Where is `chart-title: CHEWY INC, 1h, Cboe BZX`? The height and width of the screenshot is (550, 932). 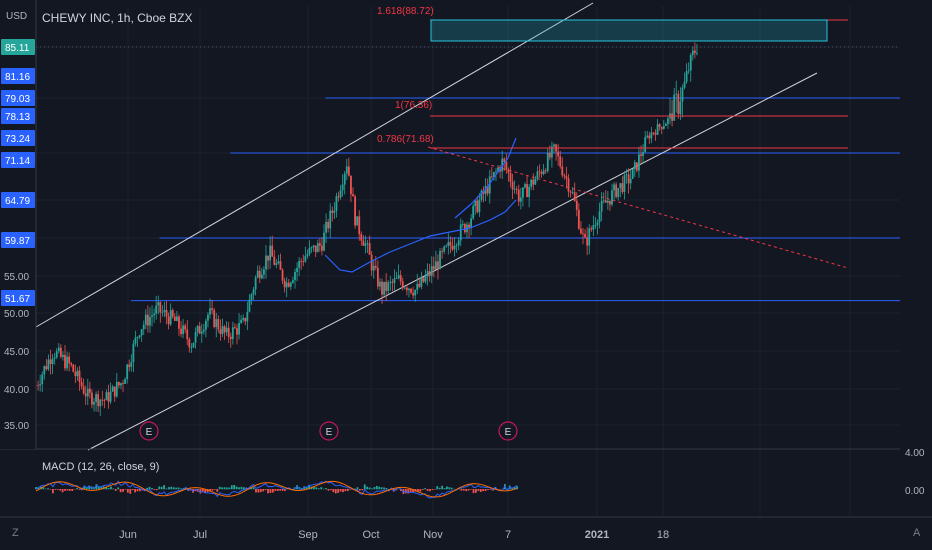 chart-title: CHEWY INC, 1h, Cboe BZX is located at coordinates (117, 18).